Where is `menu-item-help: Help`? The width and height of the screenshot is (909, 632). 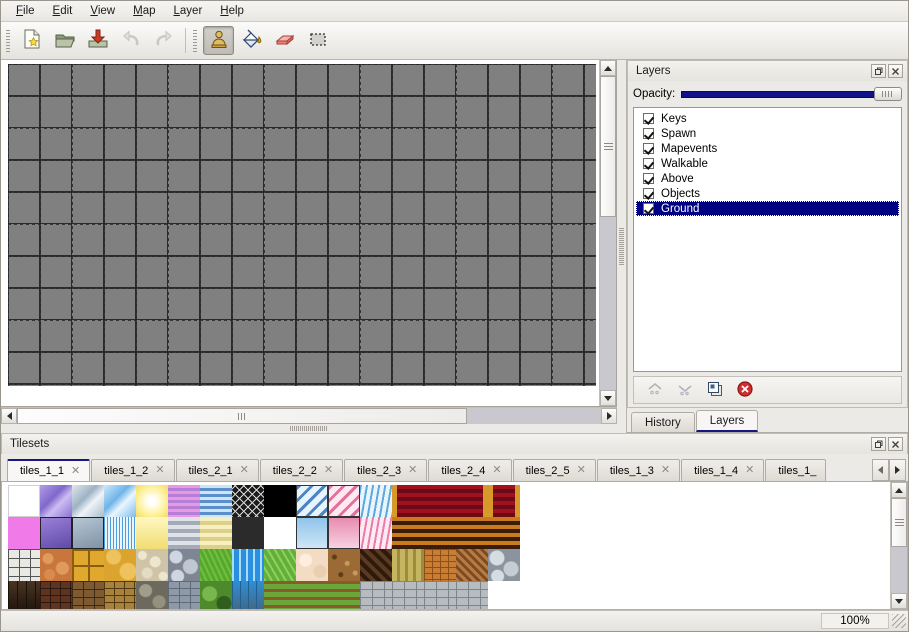
menu-item-help: Help is located at coordinates (232, 10).